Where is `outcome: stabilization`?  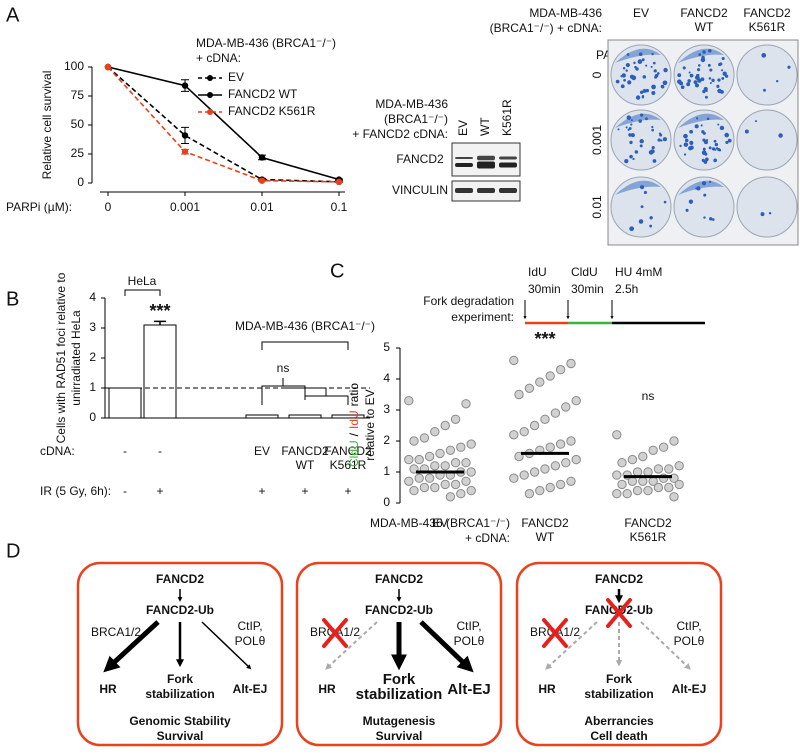
outcome: stabilization is located at coordinates (618, 694).